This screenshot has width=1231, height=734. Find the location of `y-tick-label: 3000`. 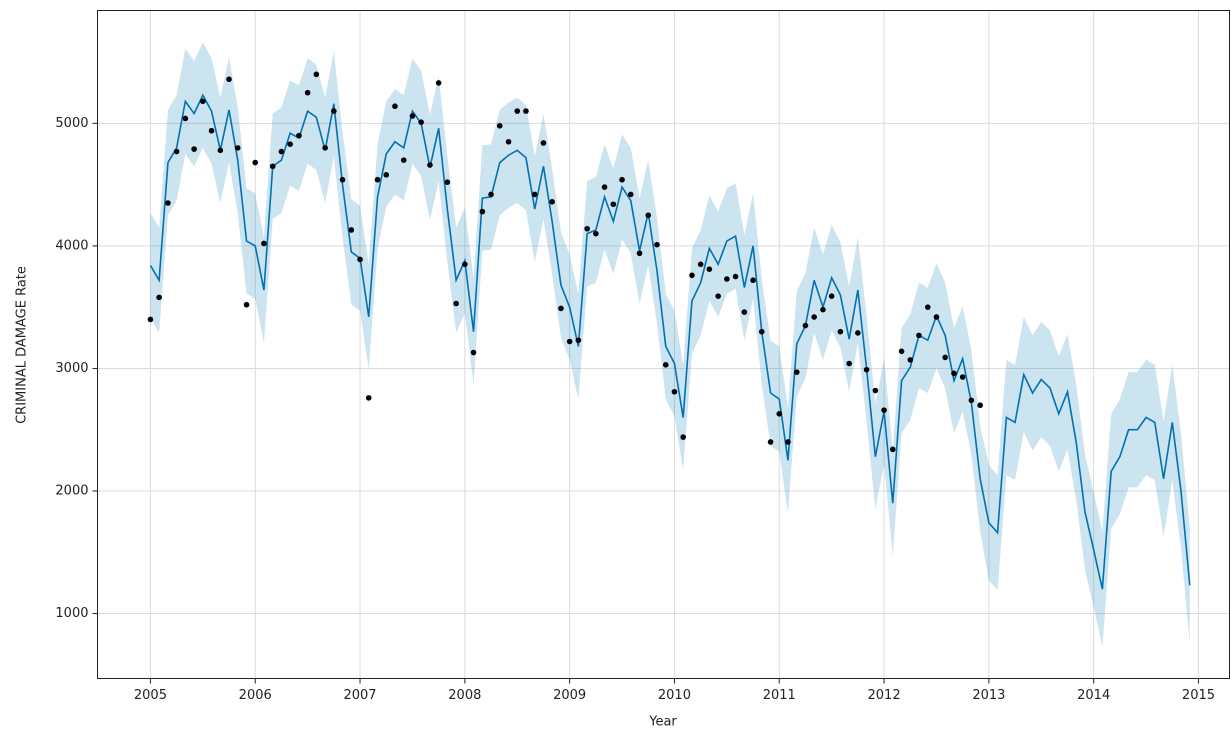

y-tick-label: 3000 is located at coordinates (71, 368).